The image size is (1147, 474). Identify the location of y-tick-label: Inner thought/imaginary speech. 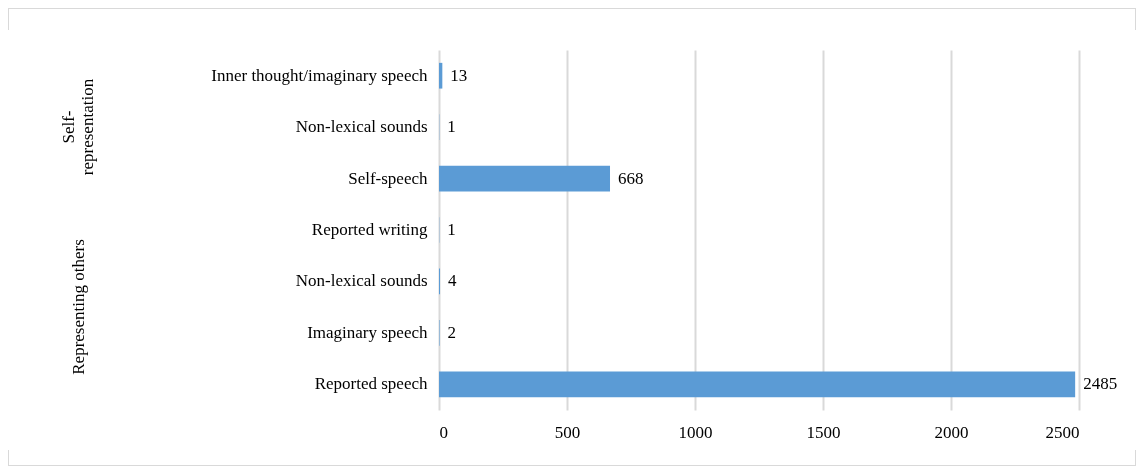
(319, 75).